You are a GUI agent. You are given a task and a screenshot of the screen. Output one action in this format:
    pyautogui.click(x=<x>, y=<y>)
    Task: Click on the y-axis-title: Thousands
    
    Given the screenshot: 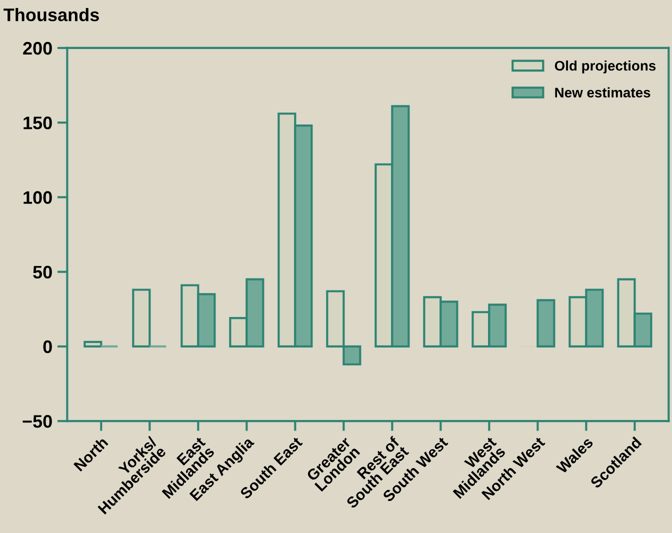 What is the action you would take?
    pyautogui.click(x=51, y=15)
    